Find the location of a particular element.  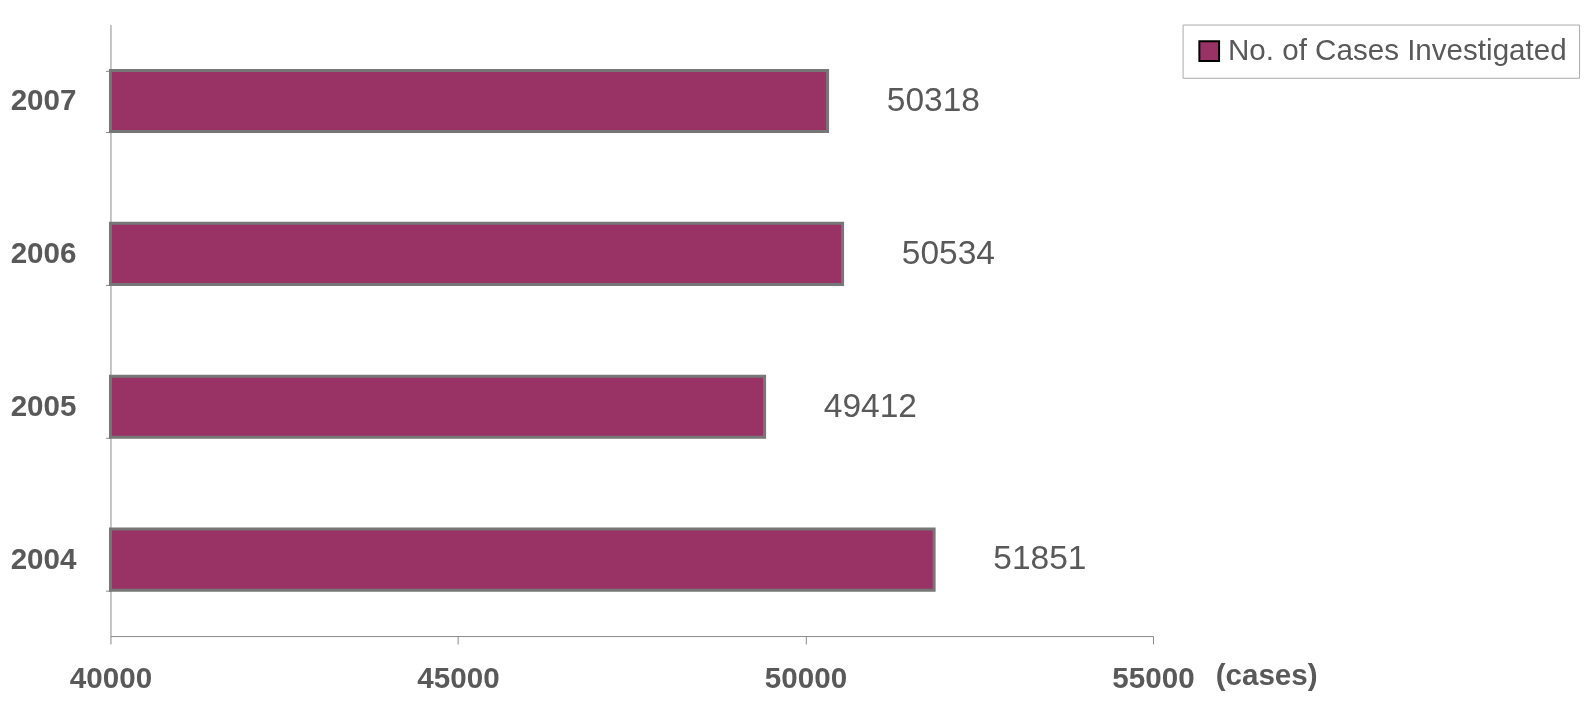

y-tick-label: 2007 is located at coordinates (43, 100).